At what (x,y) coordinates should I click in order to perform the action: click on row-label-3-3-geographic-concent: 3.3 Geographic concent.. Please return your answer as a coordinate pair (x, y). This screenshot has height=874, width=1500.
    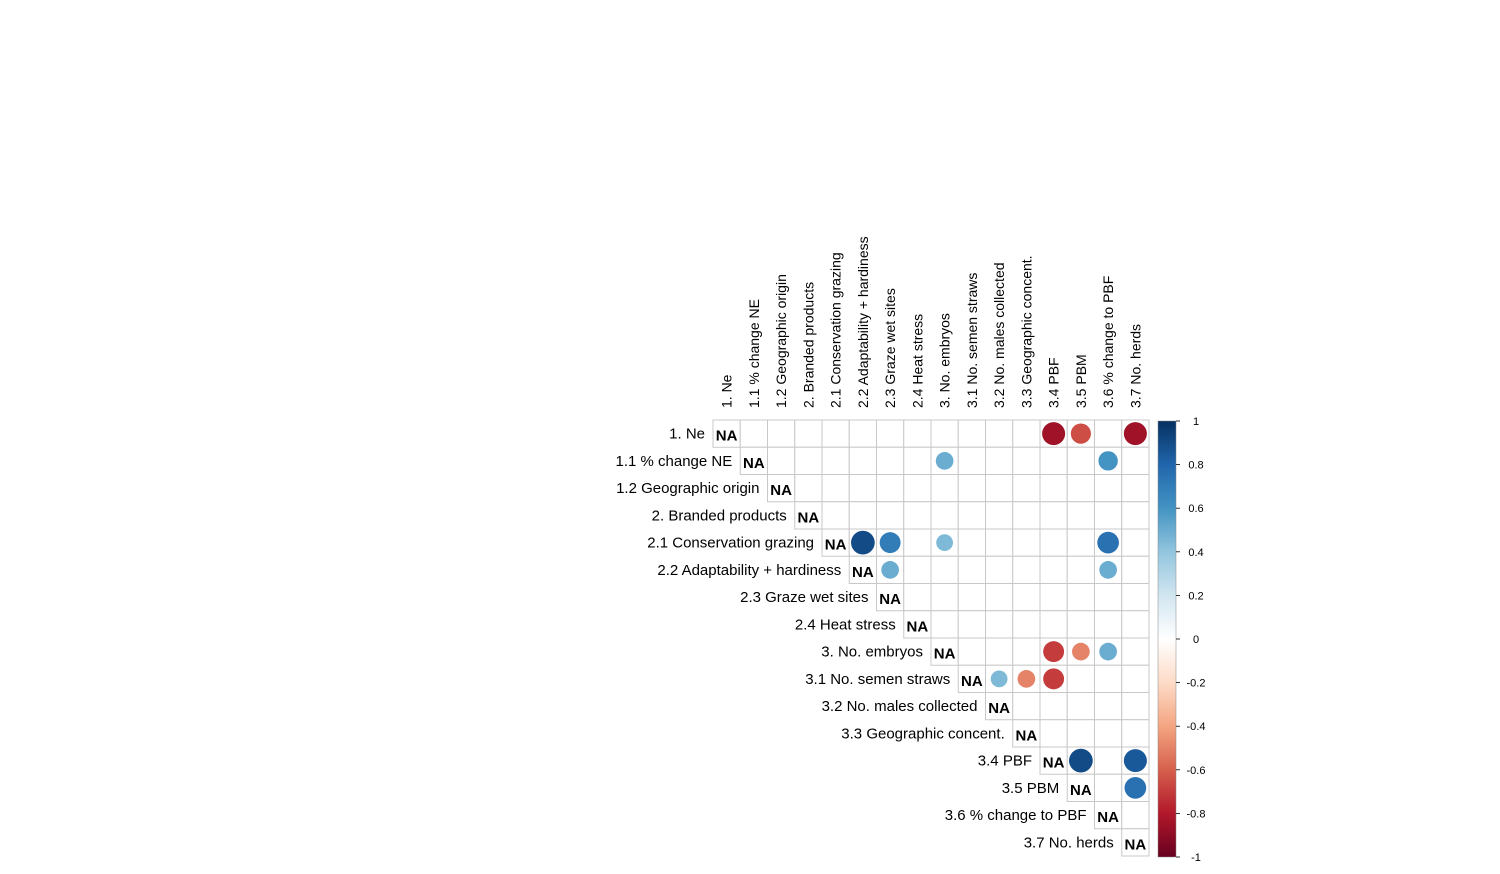
    Looking at the image, I should click on (922, 733).